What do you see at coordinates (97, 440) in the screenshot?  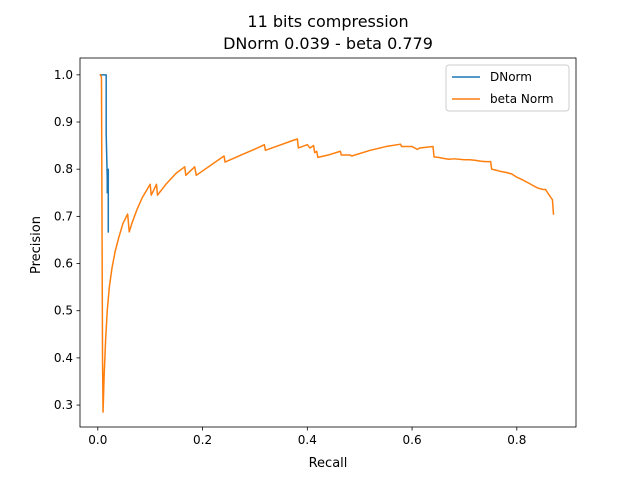 I see `x-tick-label: 0.0` at bounding box center [97, 440].